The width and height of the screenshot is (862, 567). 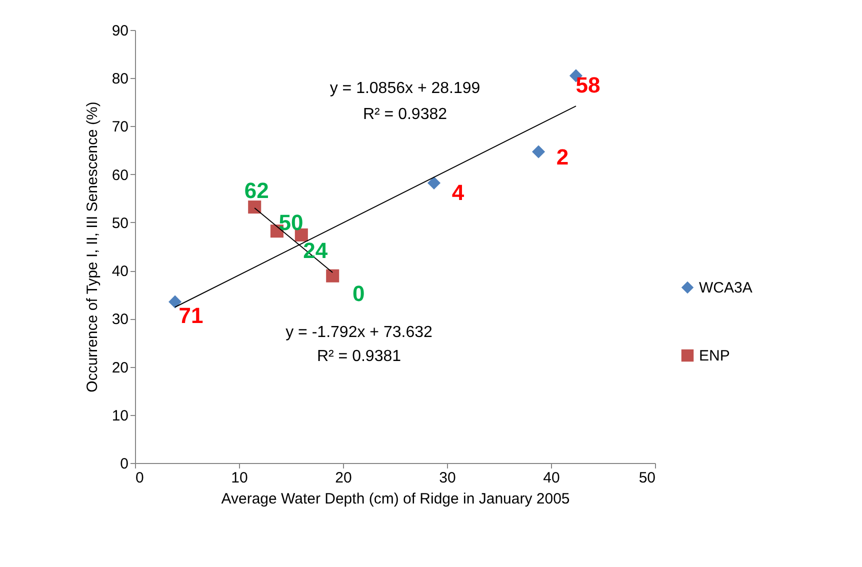 What do you see at coordinates (291, 223) in the screenshot?
I see `annotation: 50` at bounding box center [291, 223].